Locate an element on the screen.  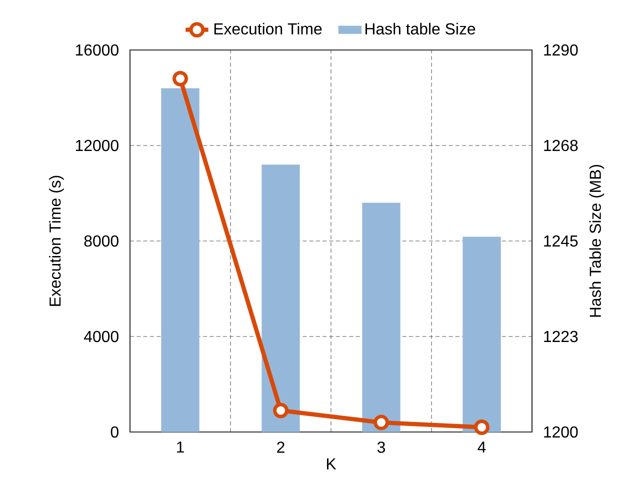
x-tick-label: 4 is located at coordinates (482, 447).